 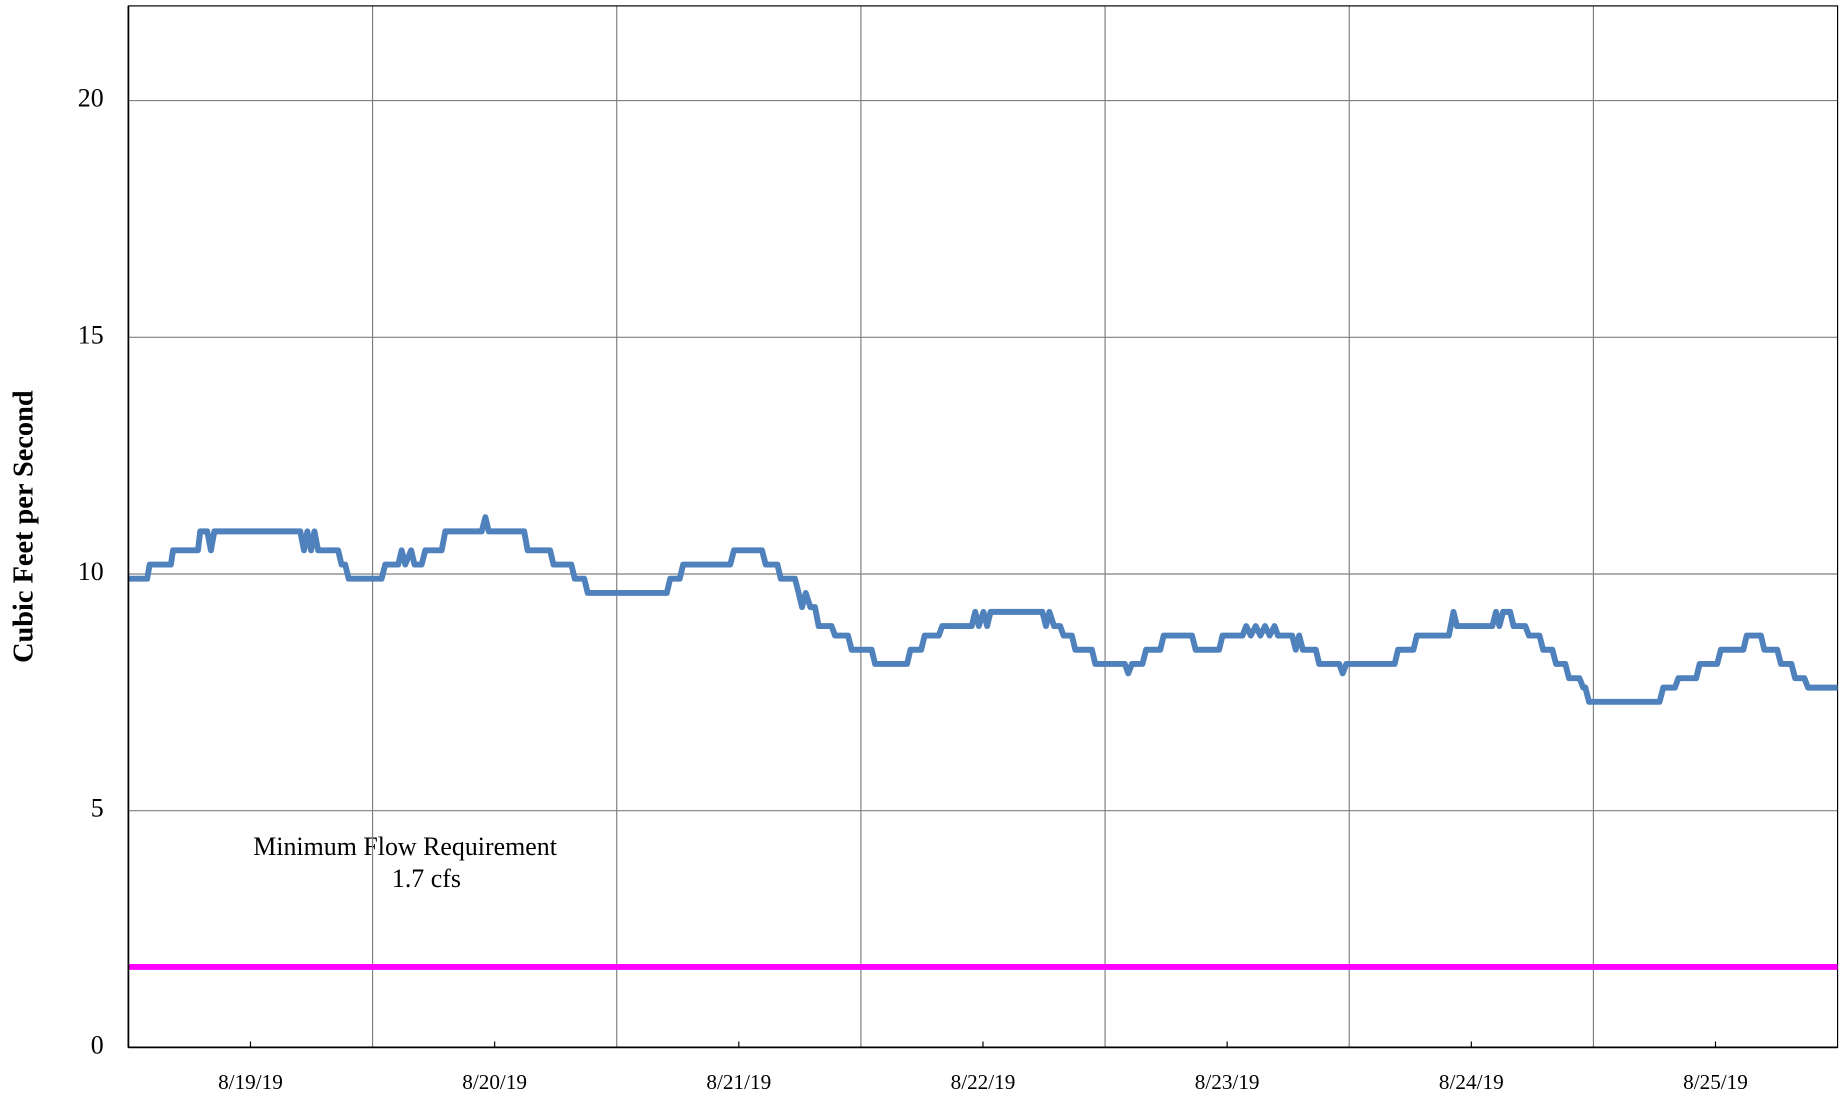 I want to click on x-tick-label: 8/25/19, so click(x=1715, y=1082).